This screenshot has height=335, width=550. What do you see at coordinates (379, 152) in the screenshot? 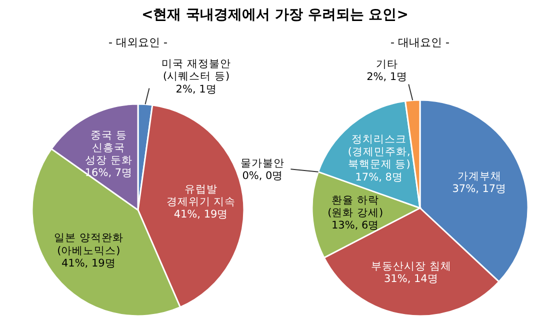
I see `slice-label: 정치리스크 (경제민주화, 북핵문제 등)` at bounding box center [379, 152].